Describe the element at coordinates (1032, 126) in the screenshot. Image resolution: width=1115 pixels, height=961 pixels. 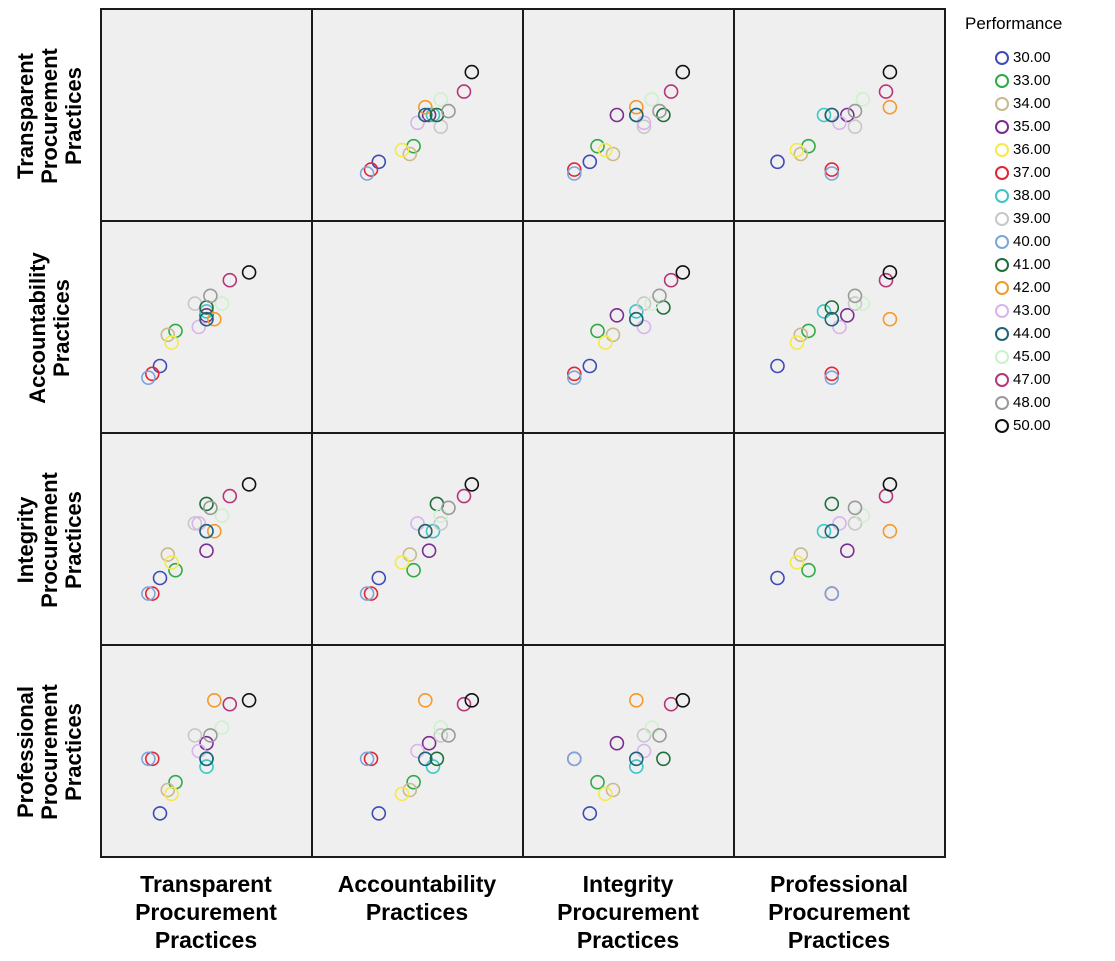
I see `legend-item-label: 35.00` at that location.